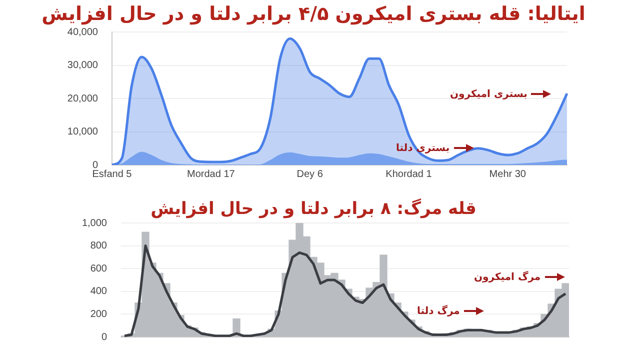 The image size is (627, 357). I want to click on y-tick-label: 40,000, so click(82, 32).